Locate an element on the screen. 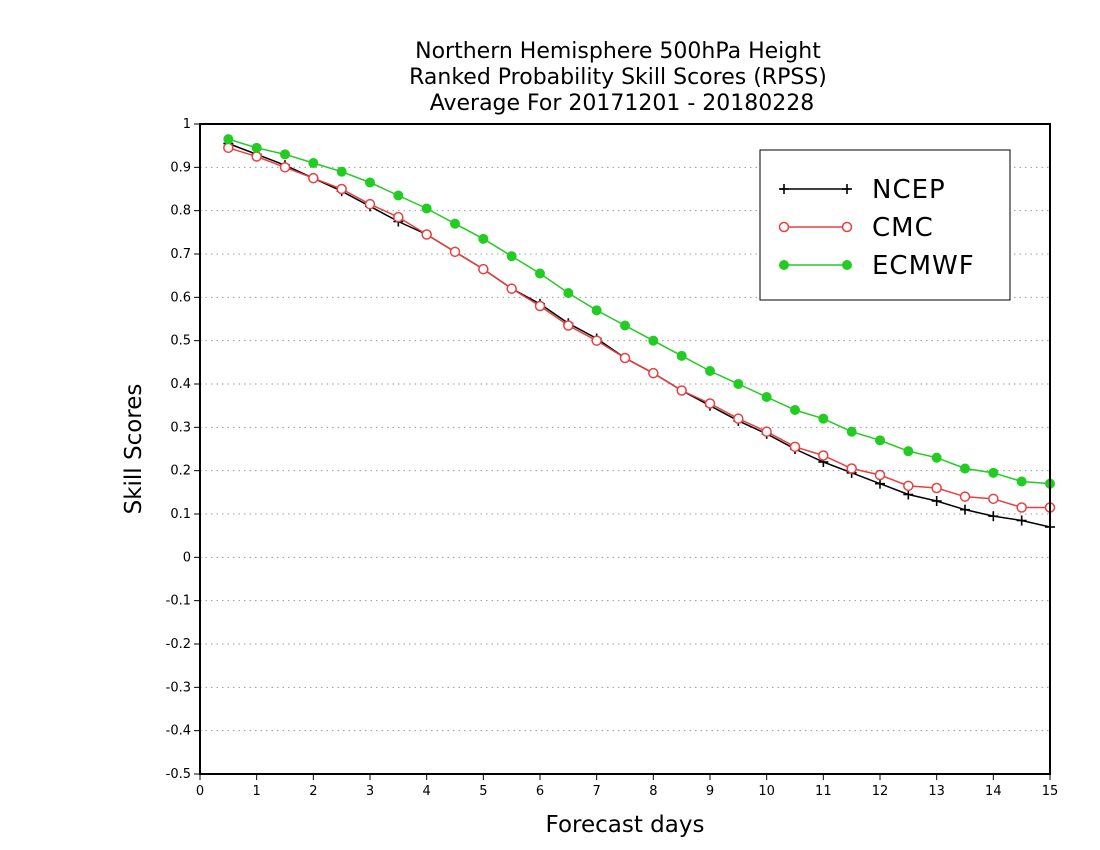 This screenshot has height=850, width=1100. legend-marker-ecmwf is located at coordinates (847, 265).